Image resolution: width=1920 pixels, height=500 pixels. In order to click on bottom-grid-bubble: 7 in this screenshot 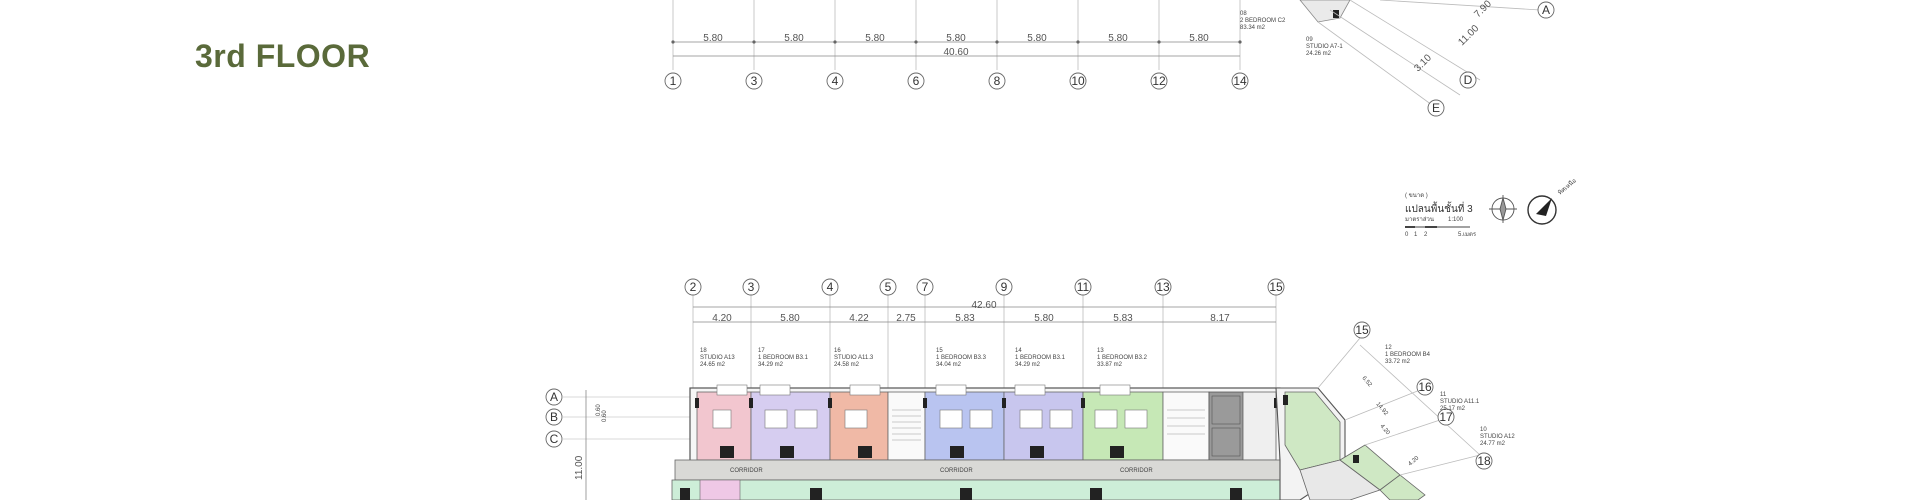, I will do `click(925, 287)`.